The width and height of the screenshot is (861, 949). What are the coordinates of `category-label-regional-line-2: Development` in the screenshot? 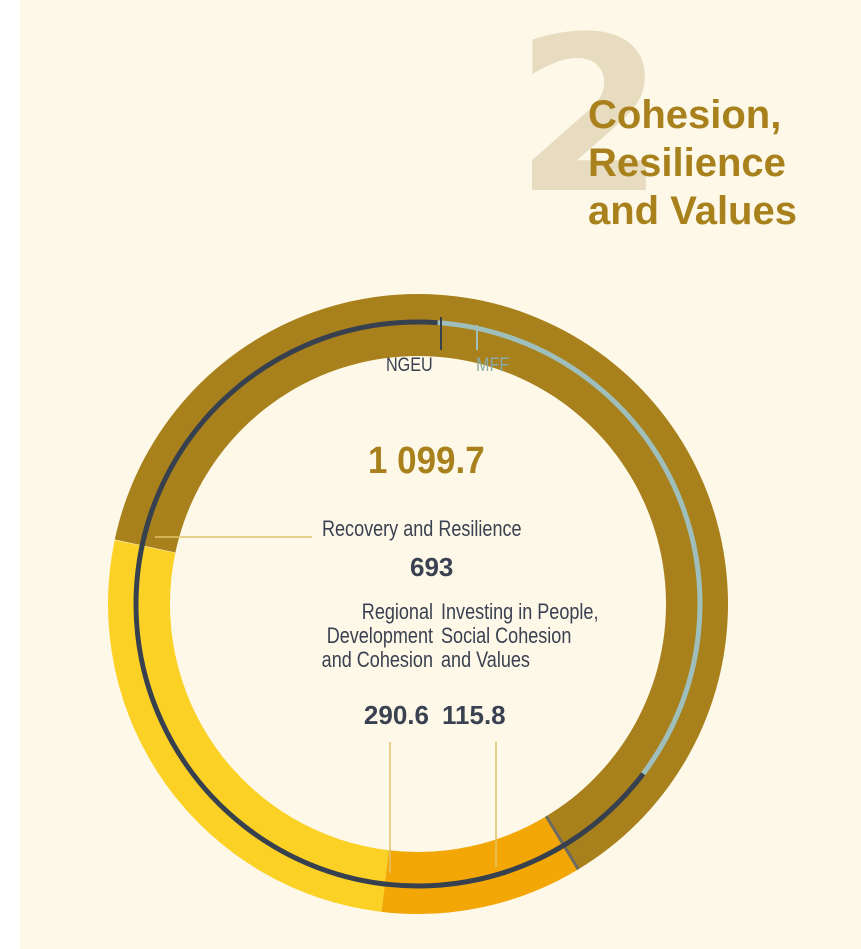 It's located at (379, 635).